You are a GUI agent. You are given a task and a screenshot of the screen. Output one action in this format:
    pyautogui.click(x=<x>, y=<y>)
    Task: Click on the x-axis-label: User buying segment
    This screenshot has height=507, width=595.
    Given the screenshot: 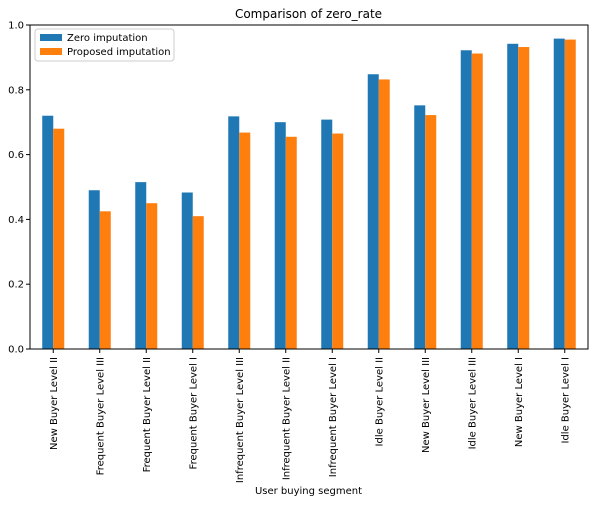 What is the action you would take?
    pyautogui.click(x=308, y=491)
    